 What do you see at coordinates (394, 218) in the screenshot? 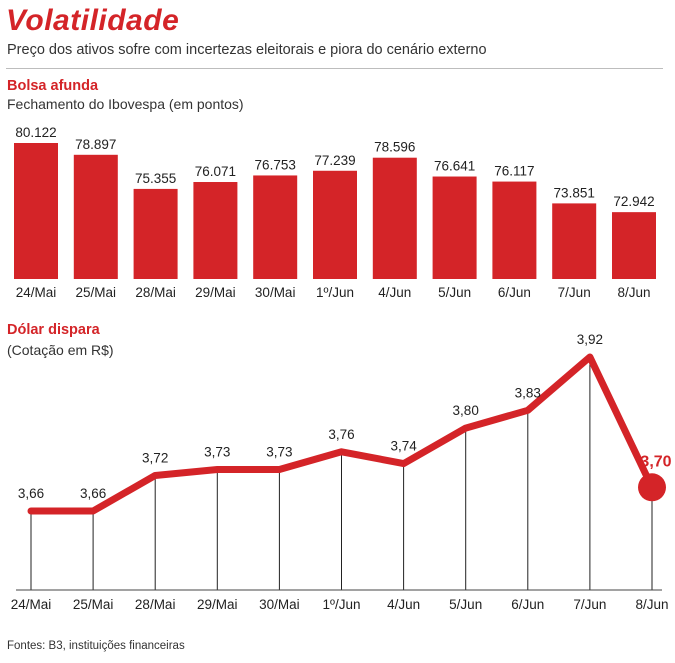
I see `bar-4/Jun` at bounding box center [394, 218].